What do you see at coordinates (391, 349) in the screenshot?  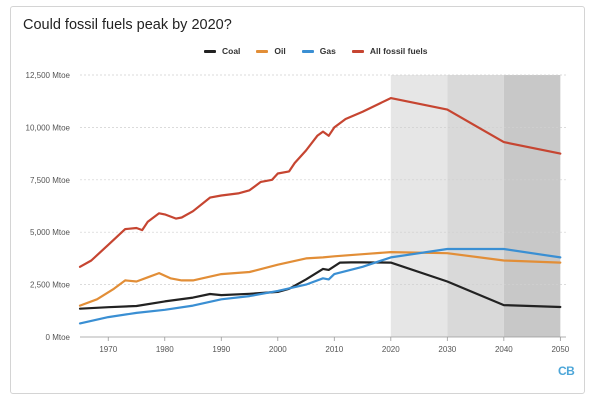 I see `x-tick-label-2020: 2020` at bounding box center [391, 349].